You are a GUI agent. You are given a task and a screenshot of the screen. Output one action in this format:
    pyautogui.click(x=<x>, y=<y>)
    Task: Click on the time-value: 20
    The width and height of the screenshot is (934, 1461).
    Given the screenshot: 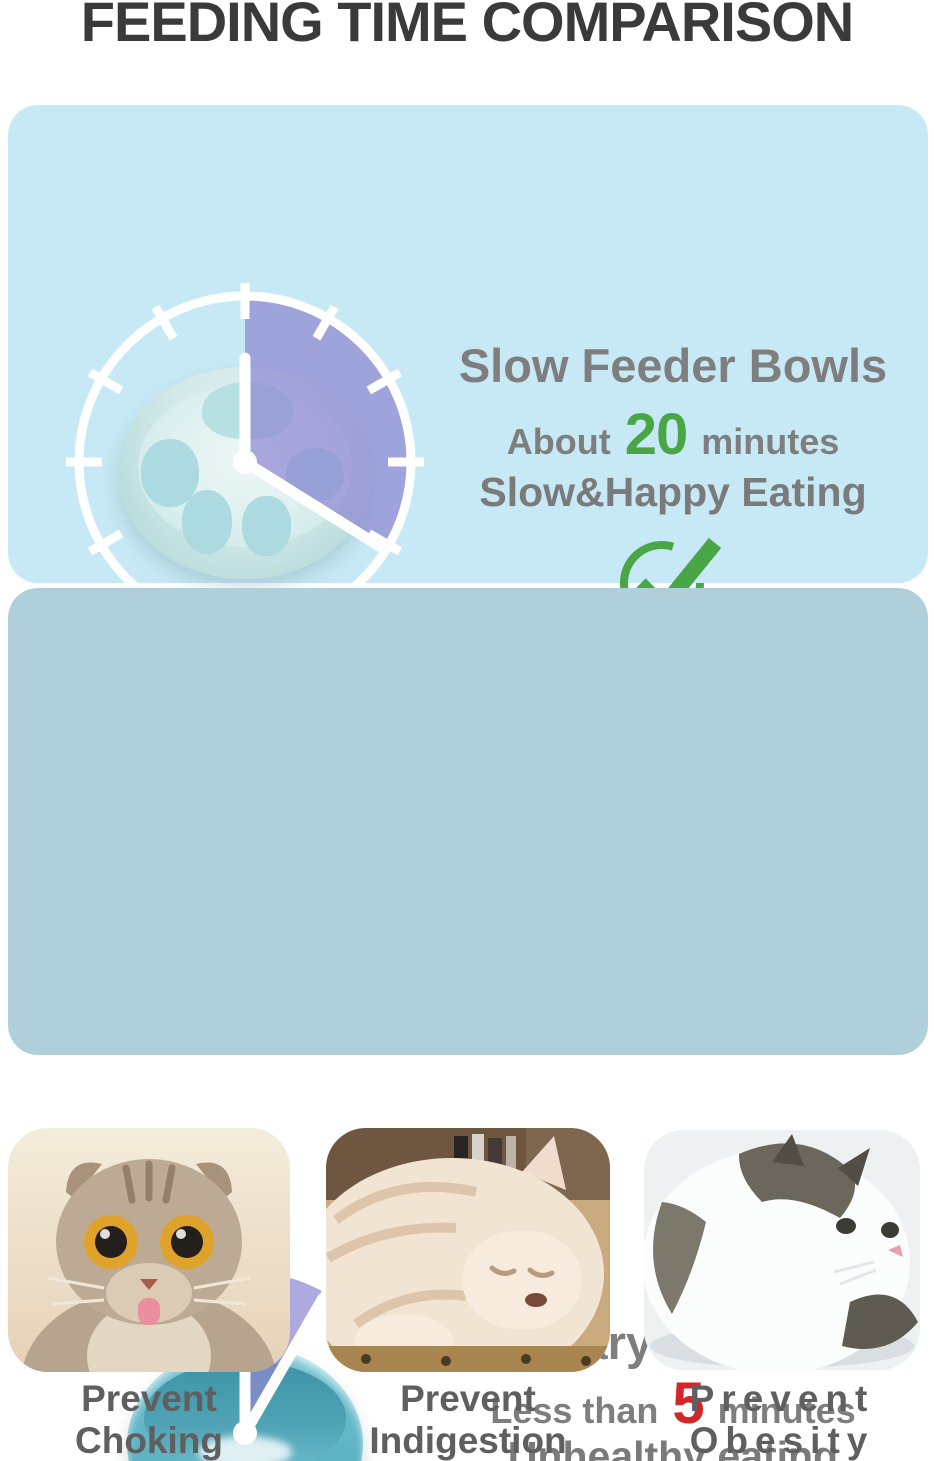 What is the action you would take?
    pyautogui.click(x=656, y=434)
    